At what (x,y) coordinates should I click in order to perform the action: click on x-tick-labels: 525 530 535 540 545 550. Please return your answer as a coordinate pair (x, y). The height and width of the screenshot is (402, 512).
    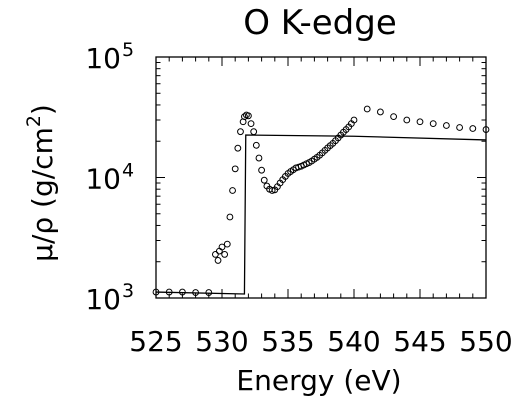
    Looking at the image, I should click on (320, 341).